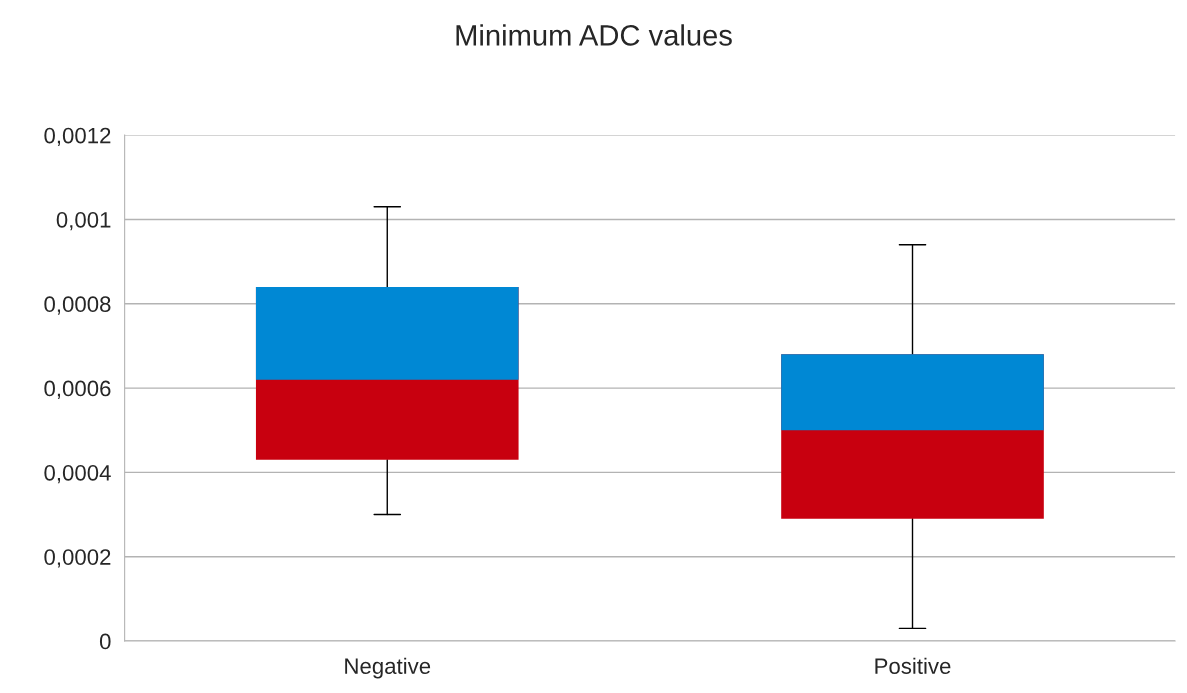 This screenshot has height=693, width=1187. Describe the element at coordinates (105, 641) in the screenshot. I see `y-tick-label: 0` at that location.